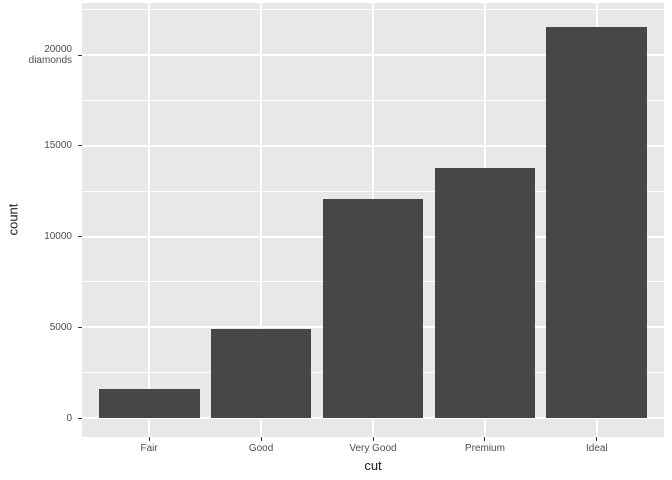 This screenshot has height=480, width=672. Describe the element at coordinates (58, 236) in the screenshot. I see `y-tick-label: 10000` at that location.